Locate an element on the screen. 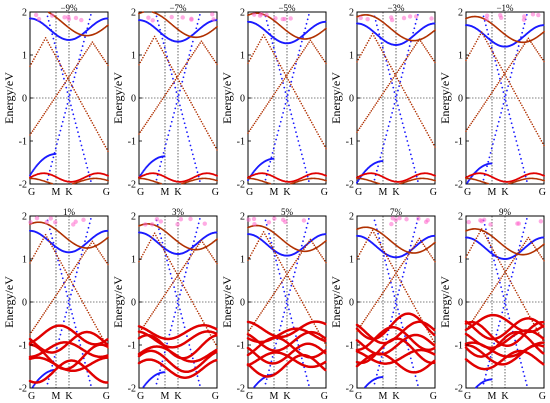 This screenshot has height=403, width=550. y-tick-label: -1 is located at coordinates (23, 142).